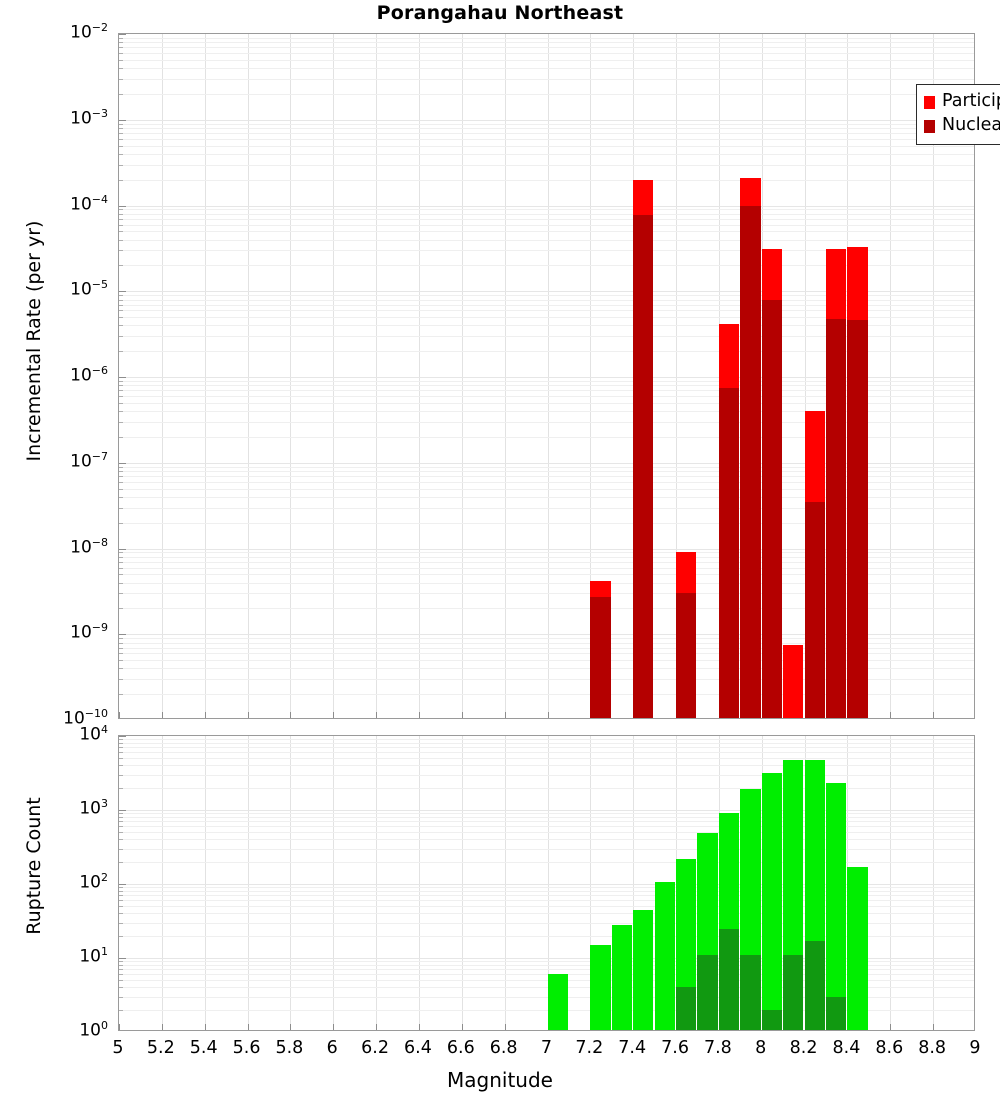 The height and width of the screenshot is (1100, 1000). Describe the element at coordinates (89, 32) in the screenshot. I see `y-axis-tick-label: 10⁻²` at that location.